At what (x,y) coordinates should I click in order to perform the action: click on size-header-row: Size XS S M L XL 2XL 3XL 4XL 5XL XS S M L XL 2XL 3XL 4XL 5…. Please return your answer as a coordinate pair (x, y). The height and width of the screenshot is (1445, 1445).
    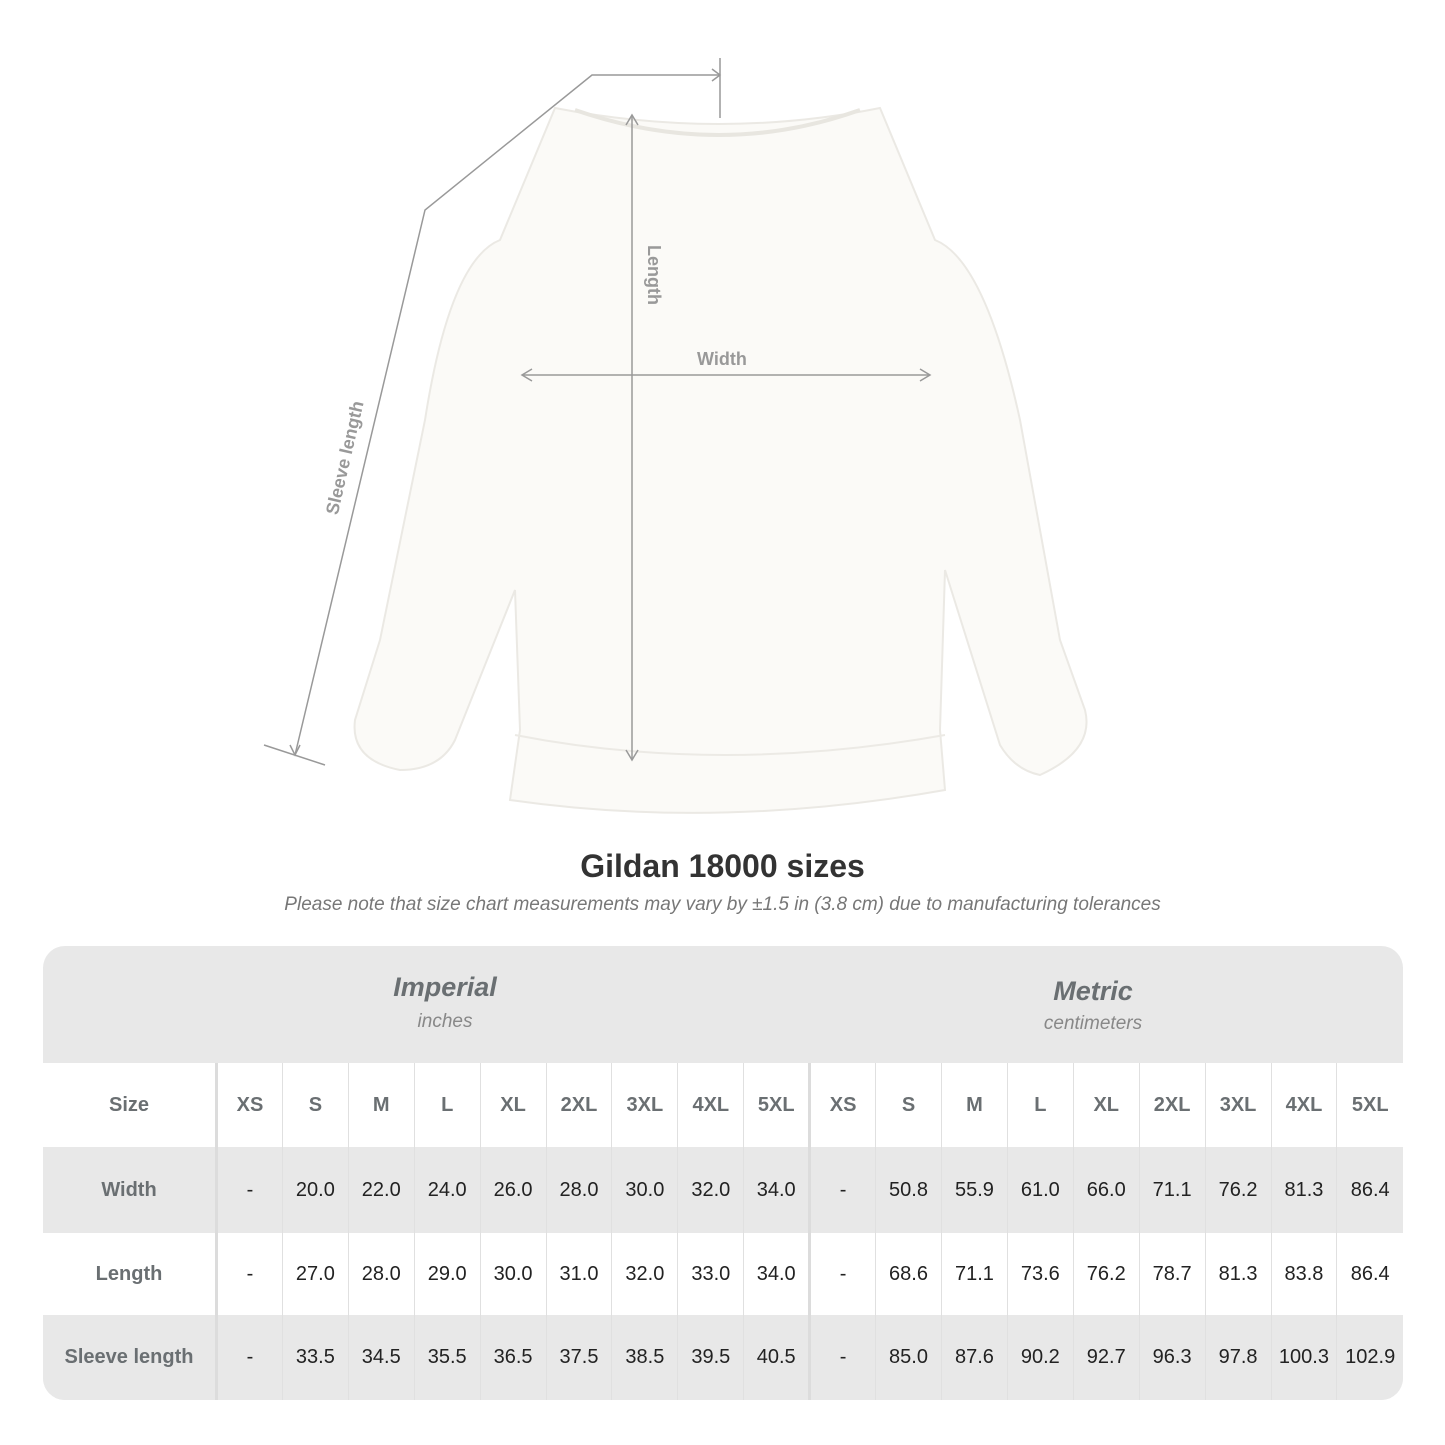
    Looking at the image, I should click on (723, 1105).